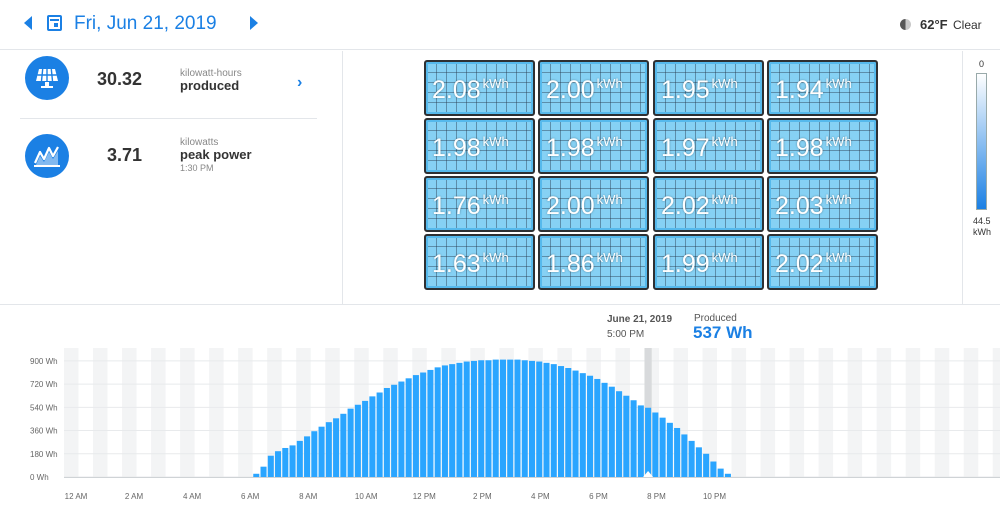  I want to click on solar-panel: 1.99 kWh, so click(708, 262).